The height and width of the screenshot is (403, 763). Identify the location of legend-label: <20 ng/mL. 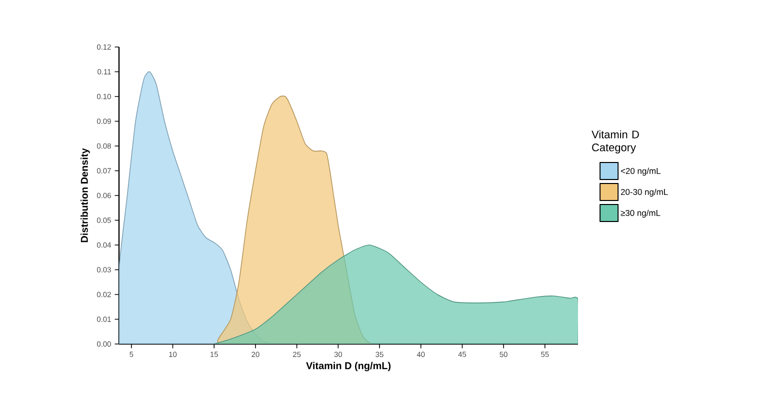
(640, 172).